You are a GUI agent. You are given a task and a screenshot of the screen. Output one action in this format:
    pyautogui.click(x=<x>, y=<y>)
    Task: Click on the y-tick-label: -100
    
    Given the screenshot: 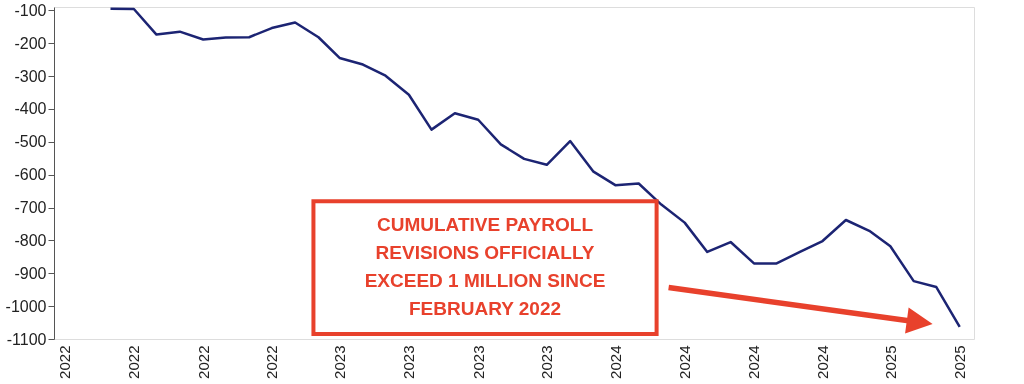 What is the action you would take?
    pyautogui.click(x=30, y=10)
    